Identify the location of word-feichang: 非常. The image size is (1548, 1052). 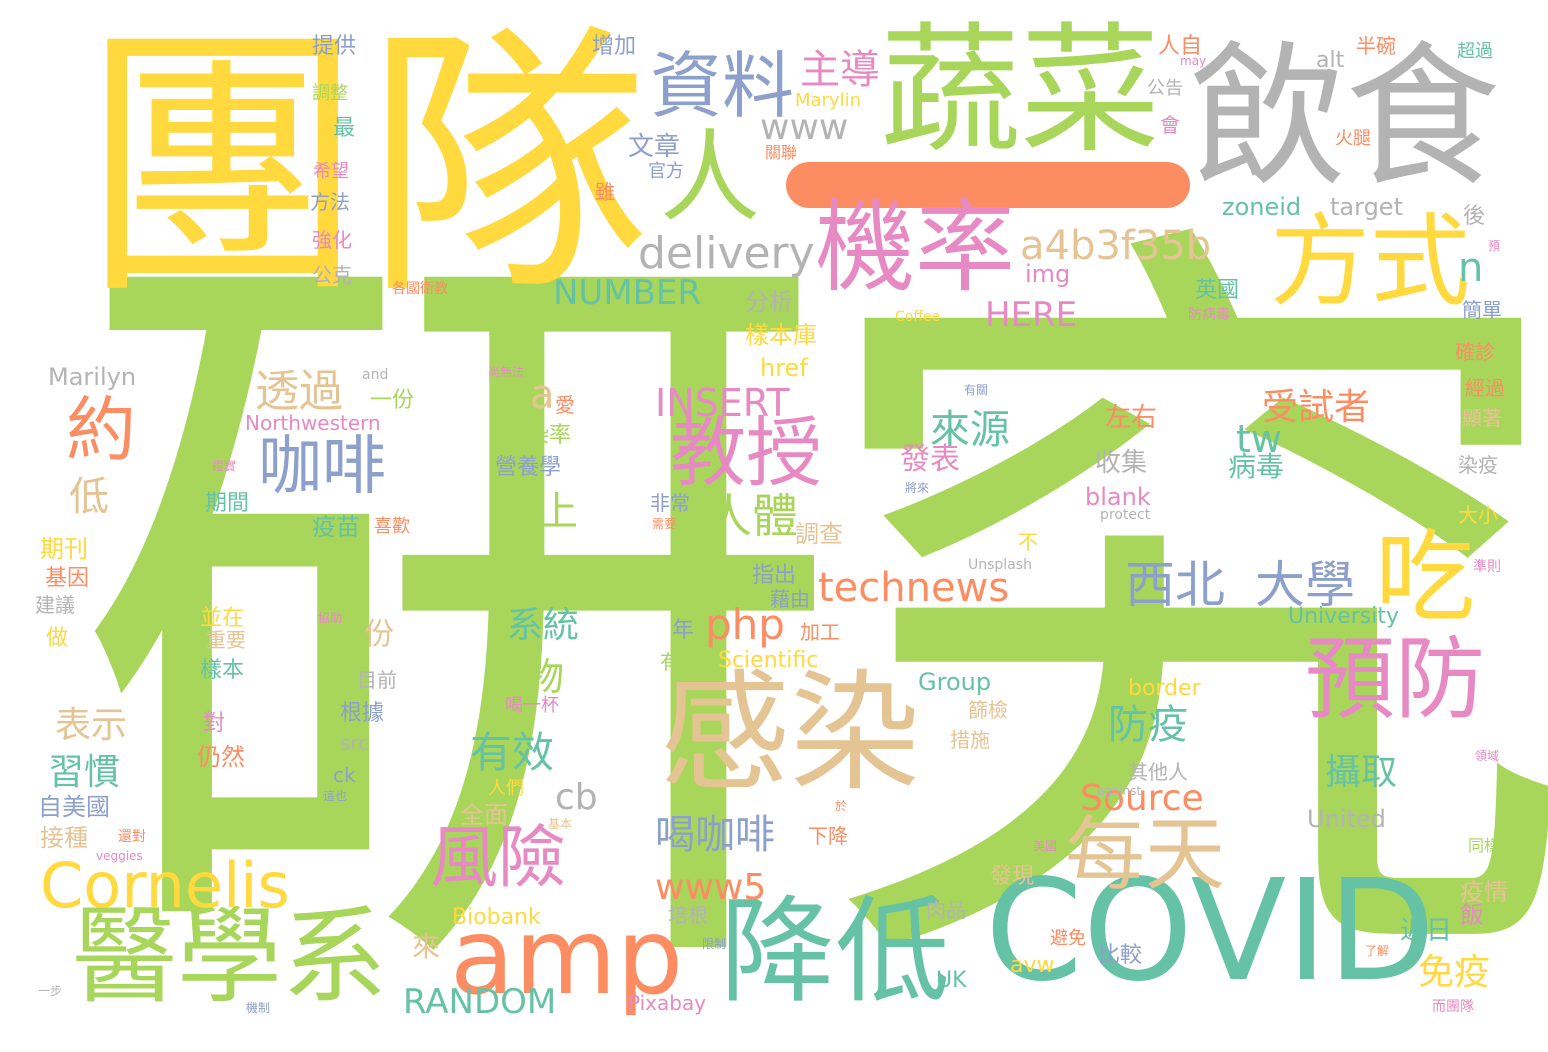
(670, 503).